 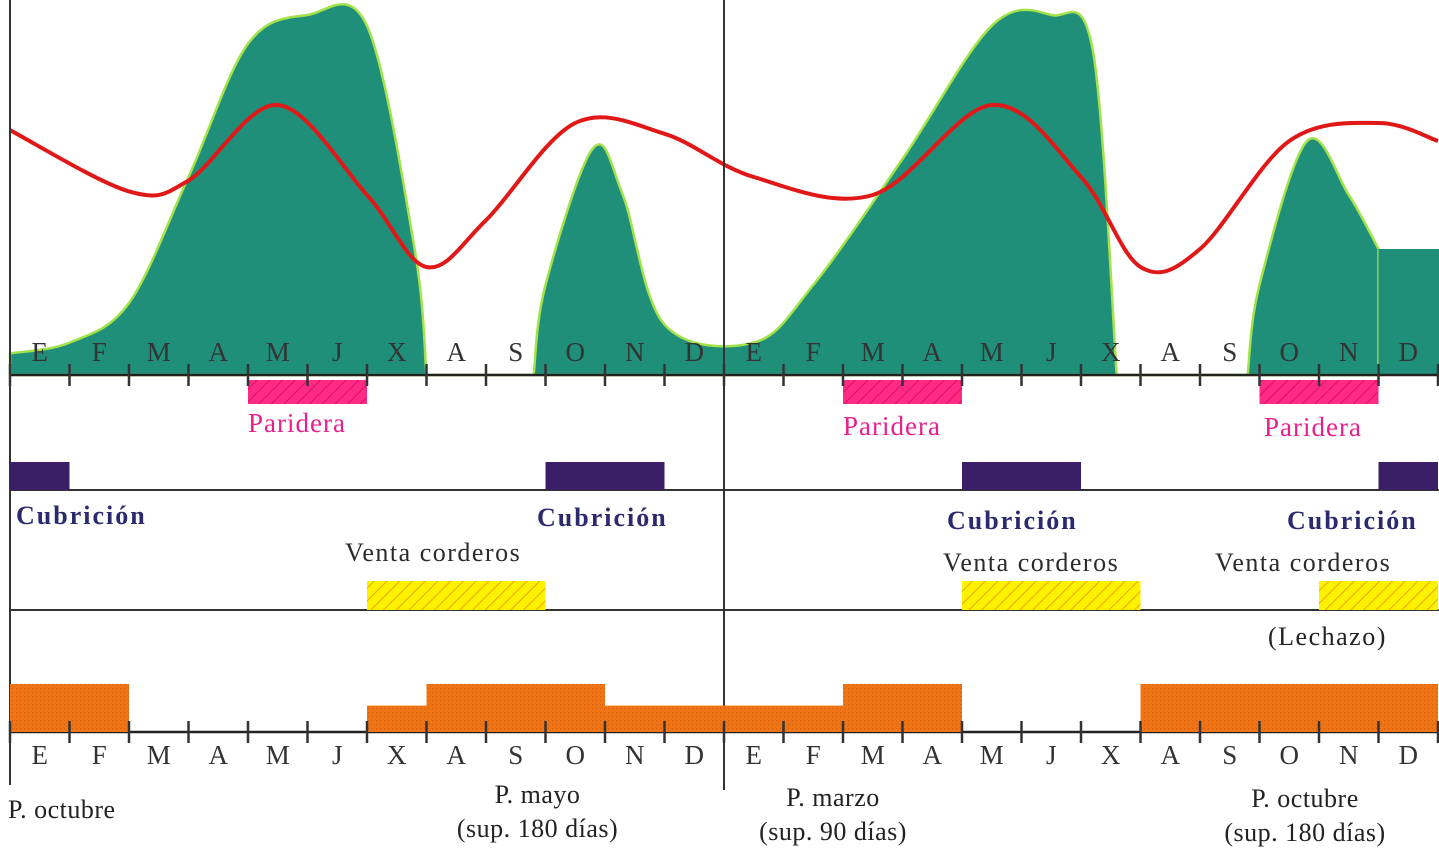 What do you see at coordinates (397, 352) in the screenshot?
I see `top-month-7: X` at bounding box center [397, 352].